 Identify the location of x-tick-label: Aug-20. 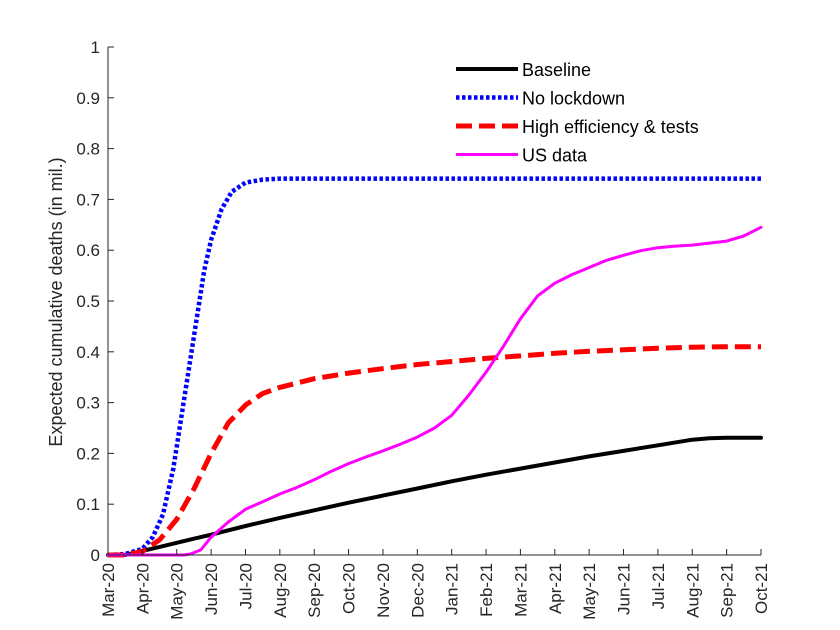
(280, 590).